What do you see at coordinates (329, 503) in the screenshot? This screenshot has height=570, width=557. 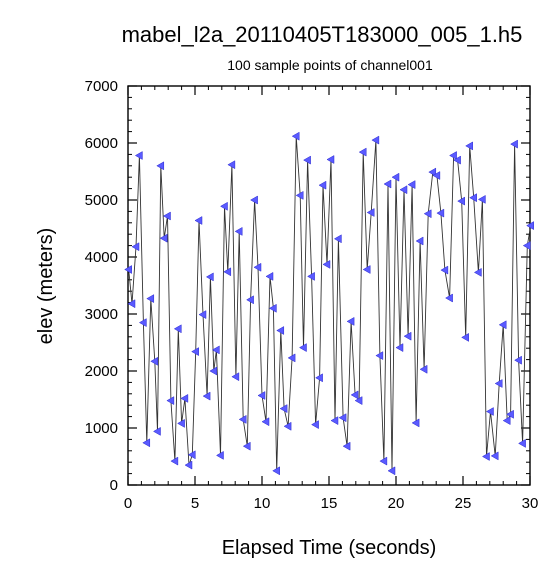 I see `x-tick-label: 15` at bounding box center [329, 503].